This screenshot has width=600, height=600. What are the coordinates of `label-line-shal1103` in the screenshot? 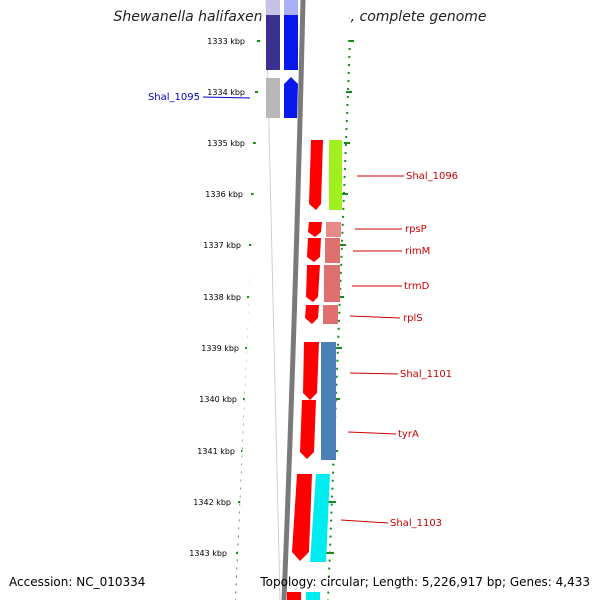 It's located at (364, 521).